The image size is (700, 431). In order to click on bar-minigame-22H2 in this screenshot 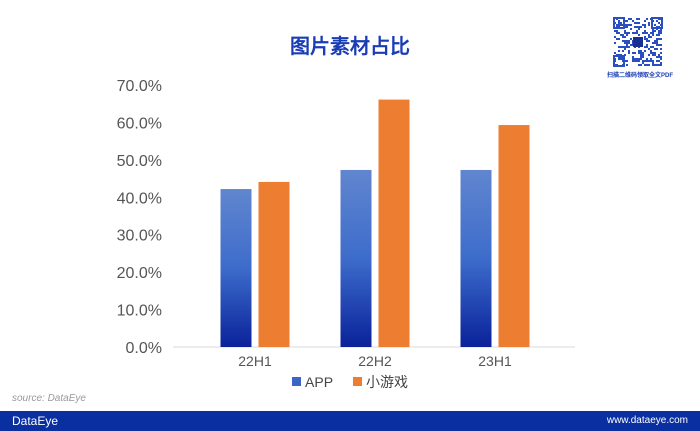, I will do `click(394, 223)`.